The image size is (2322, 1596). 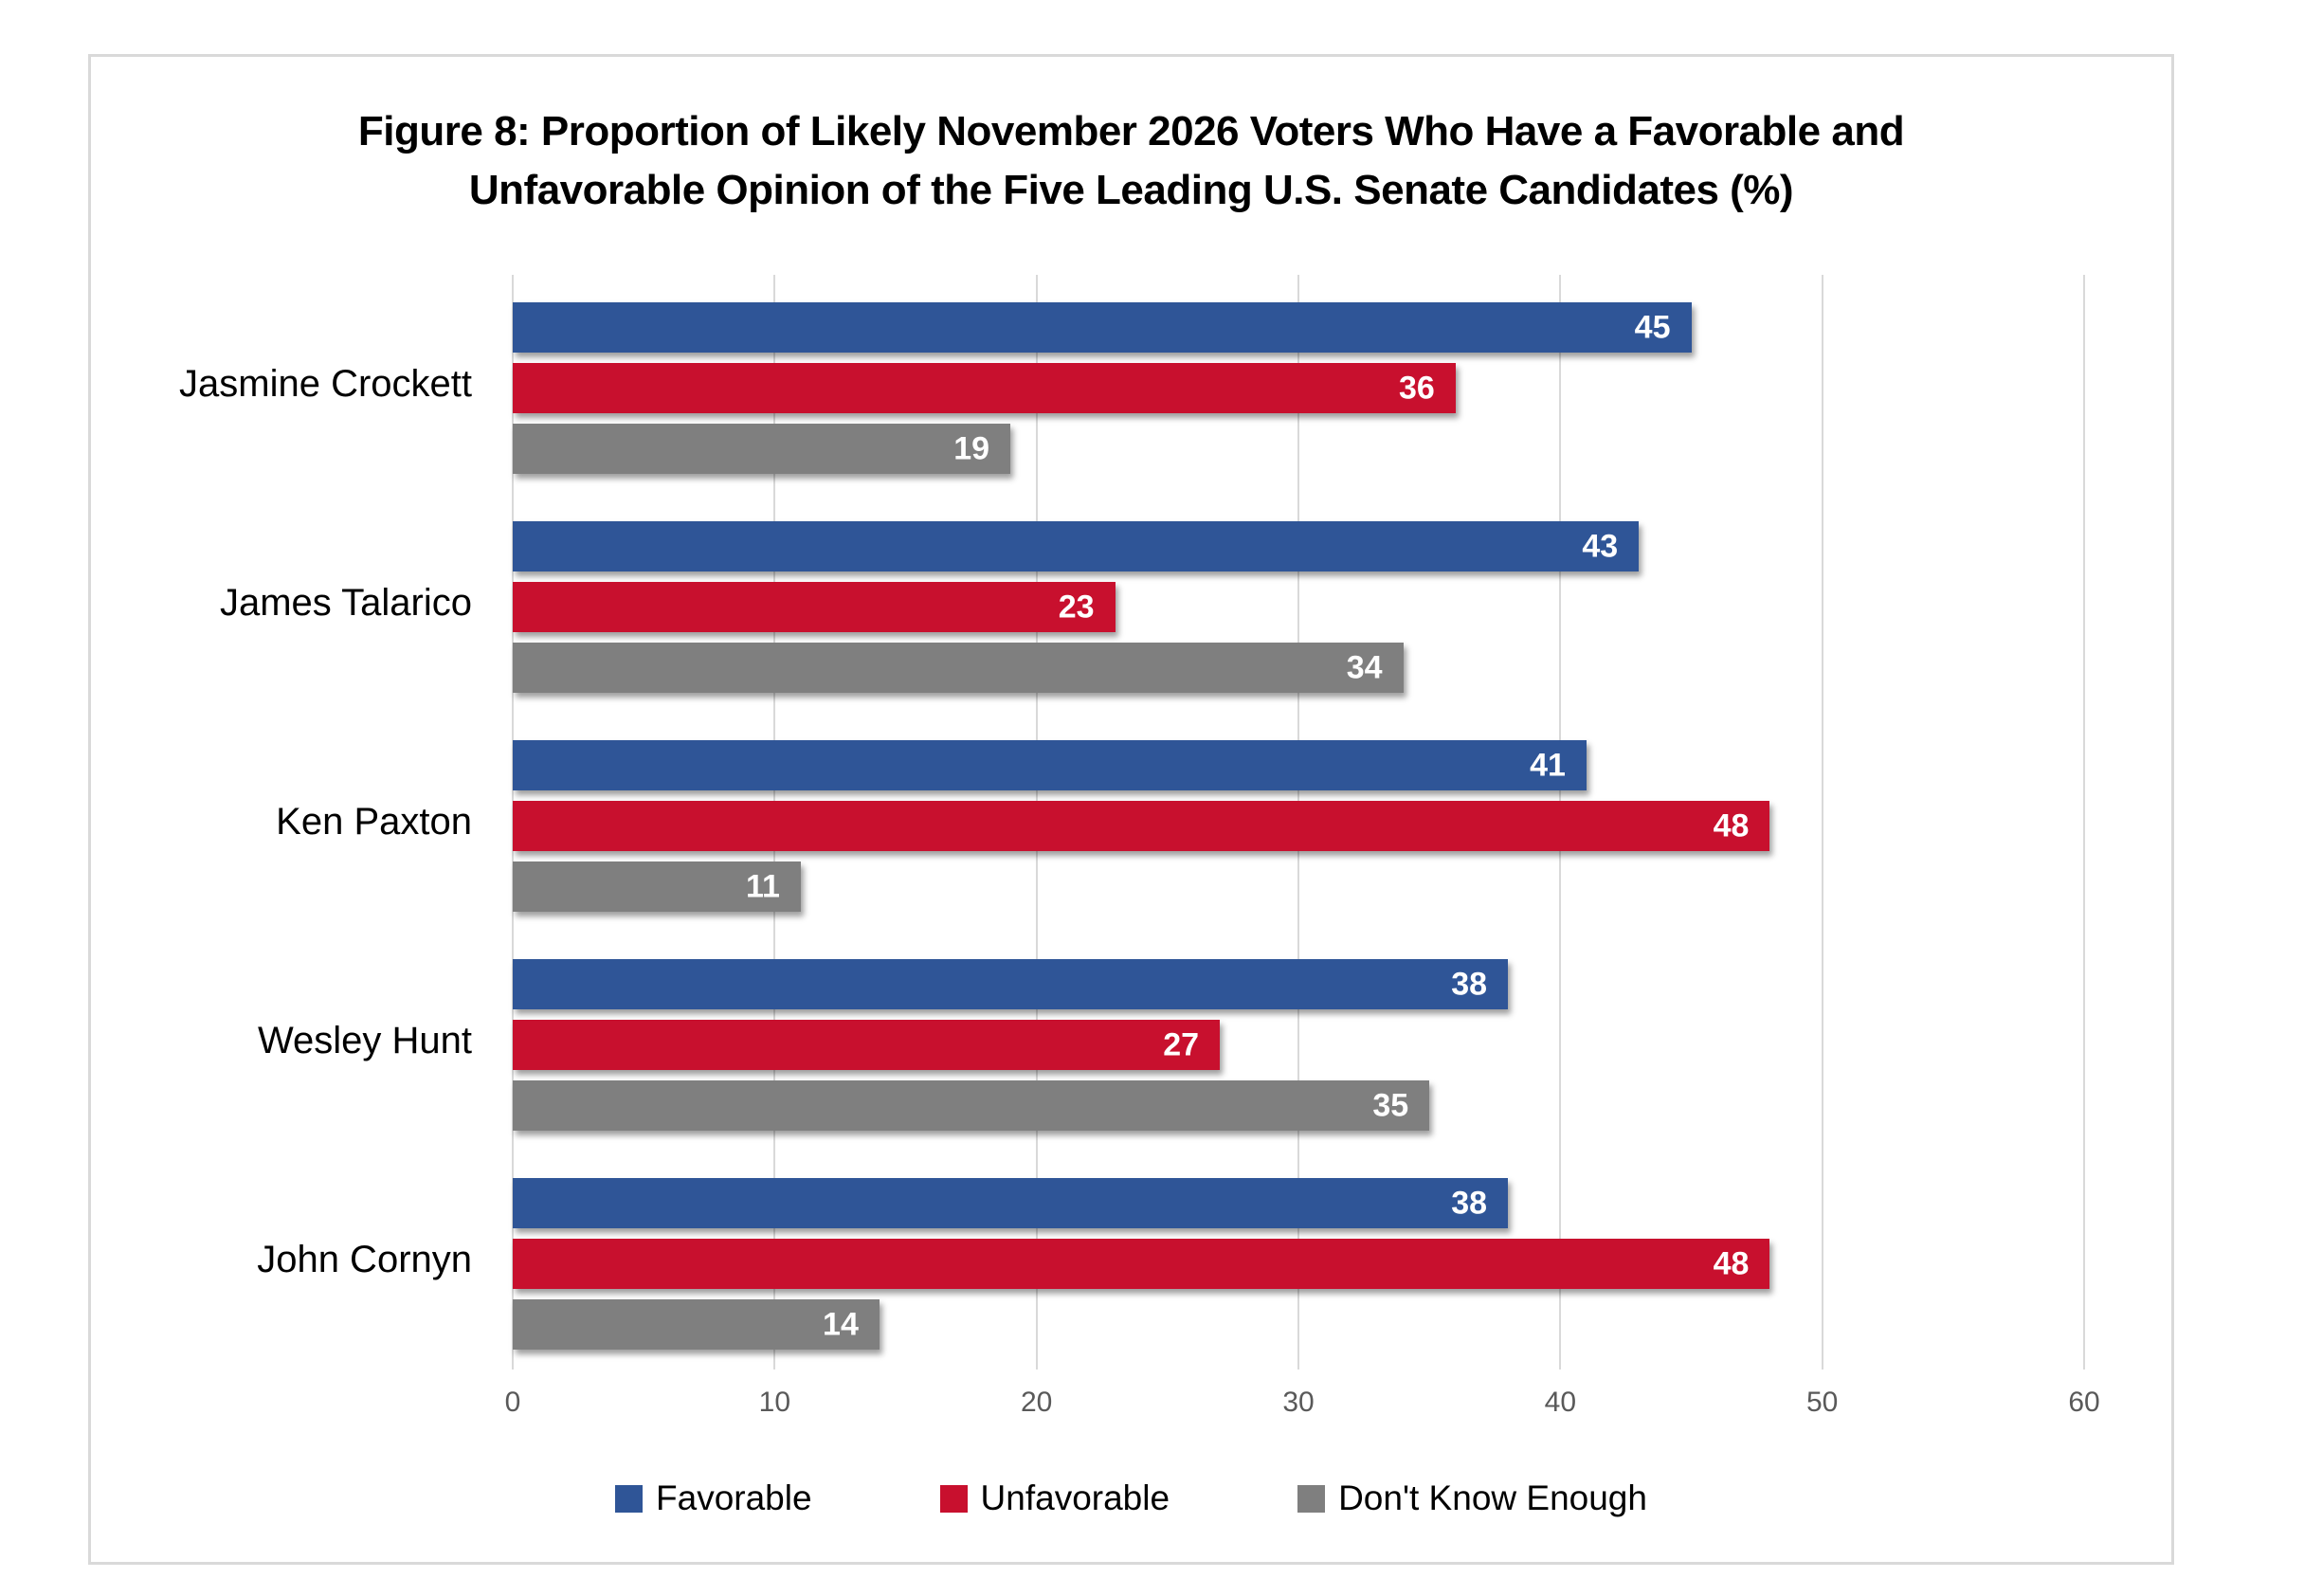 What do you see at coordinates (972, 1106) in the screenshot?
I see `bar-don-t-know-enough: 35` at bounding box center [972, 1106].